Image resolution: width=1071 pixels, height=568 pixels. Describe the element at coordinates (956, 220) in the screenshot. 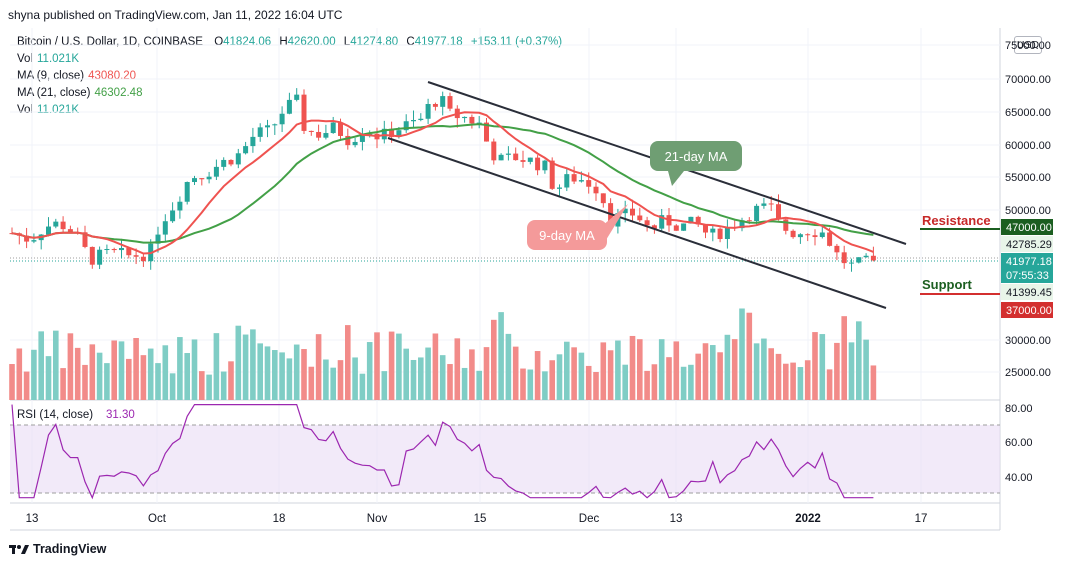

I see `resistance-label: Resistance` at that location.